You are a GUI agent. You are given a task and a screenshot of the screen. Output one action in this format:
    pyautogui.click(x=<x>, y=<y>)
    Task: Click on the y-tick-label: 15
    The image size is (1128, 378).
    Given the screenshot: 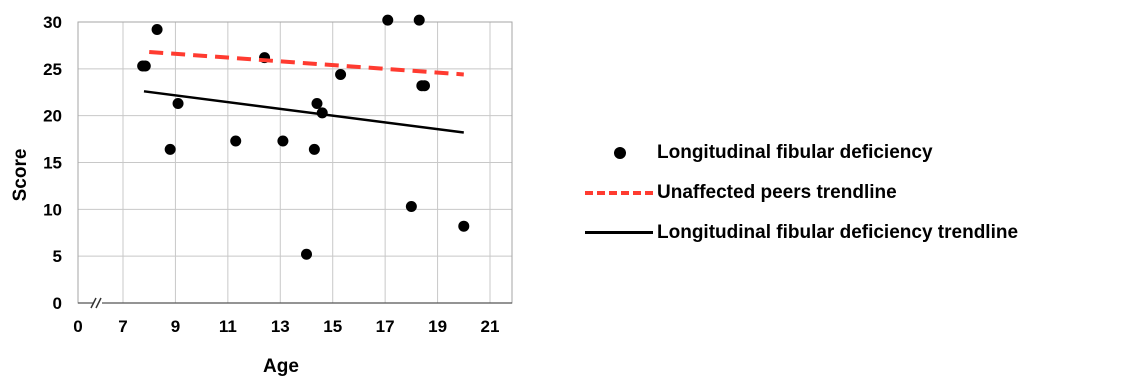 What is the action you would take?
    pyautogui.click(x=52, y=163)
    